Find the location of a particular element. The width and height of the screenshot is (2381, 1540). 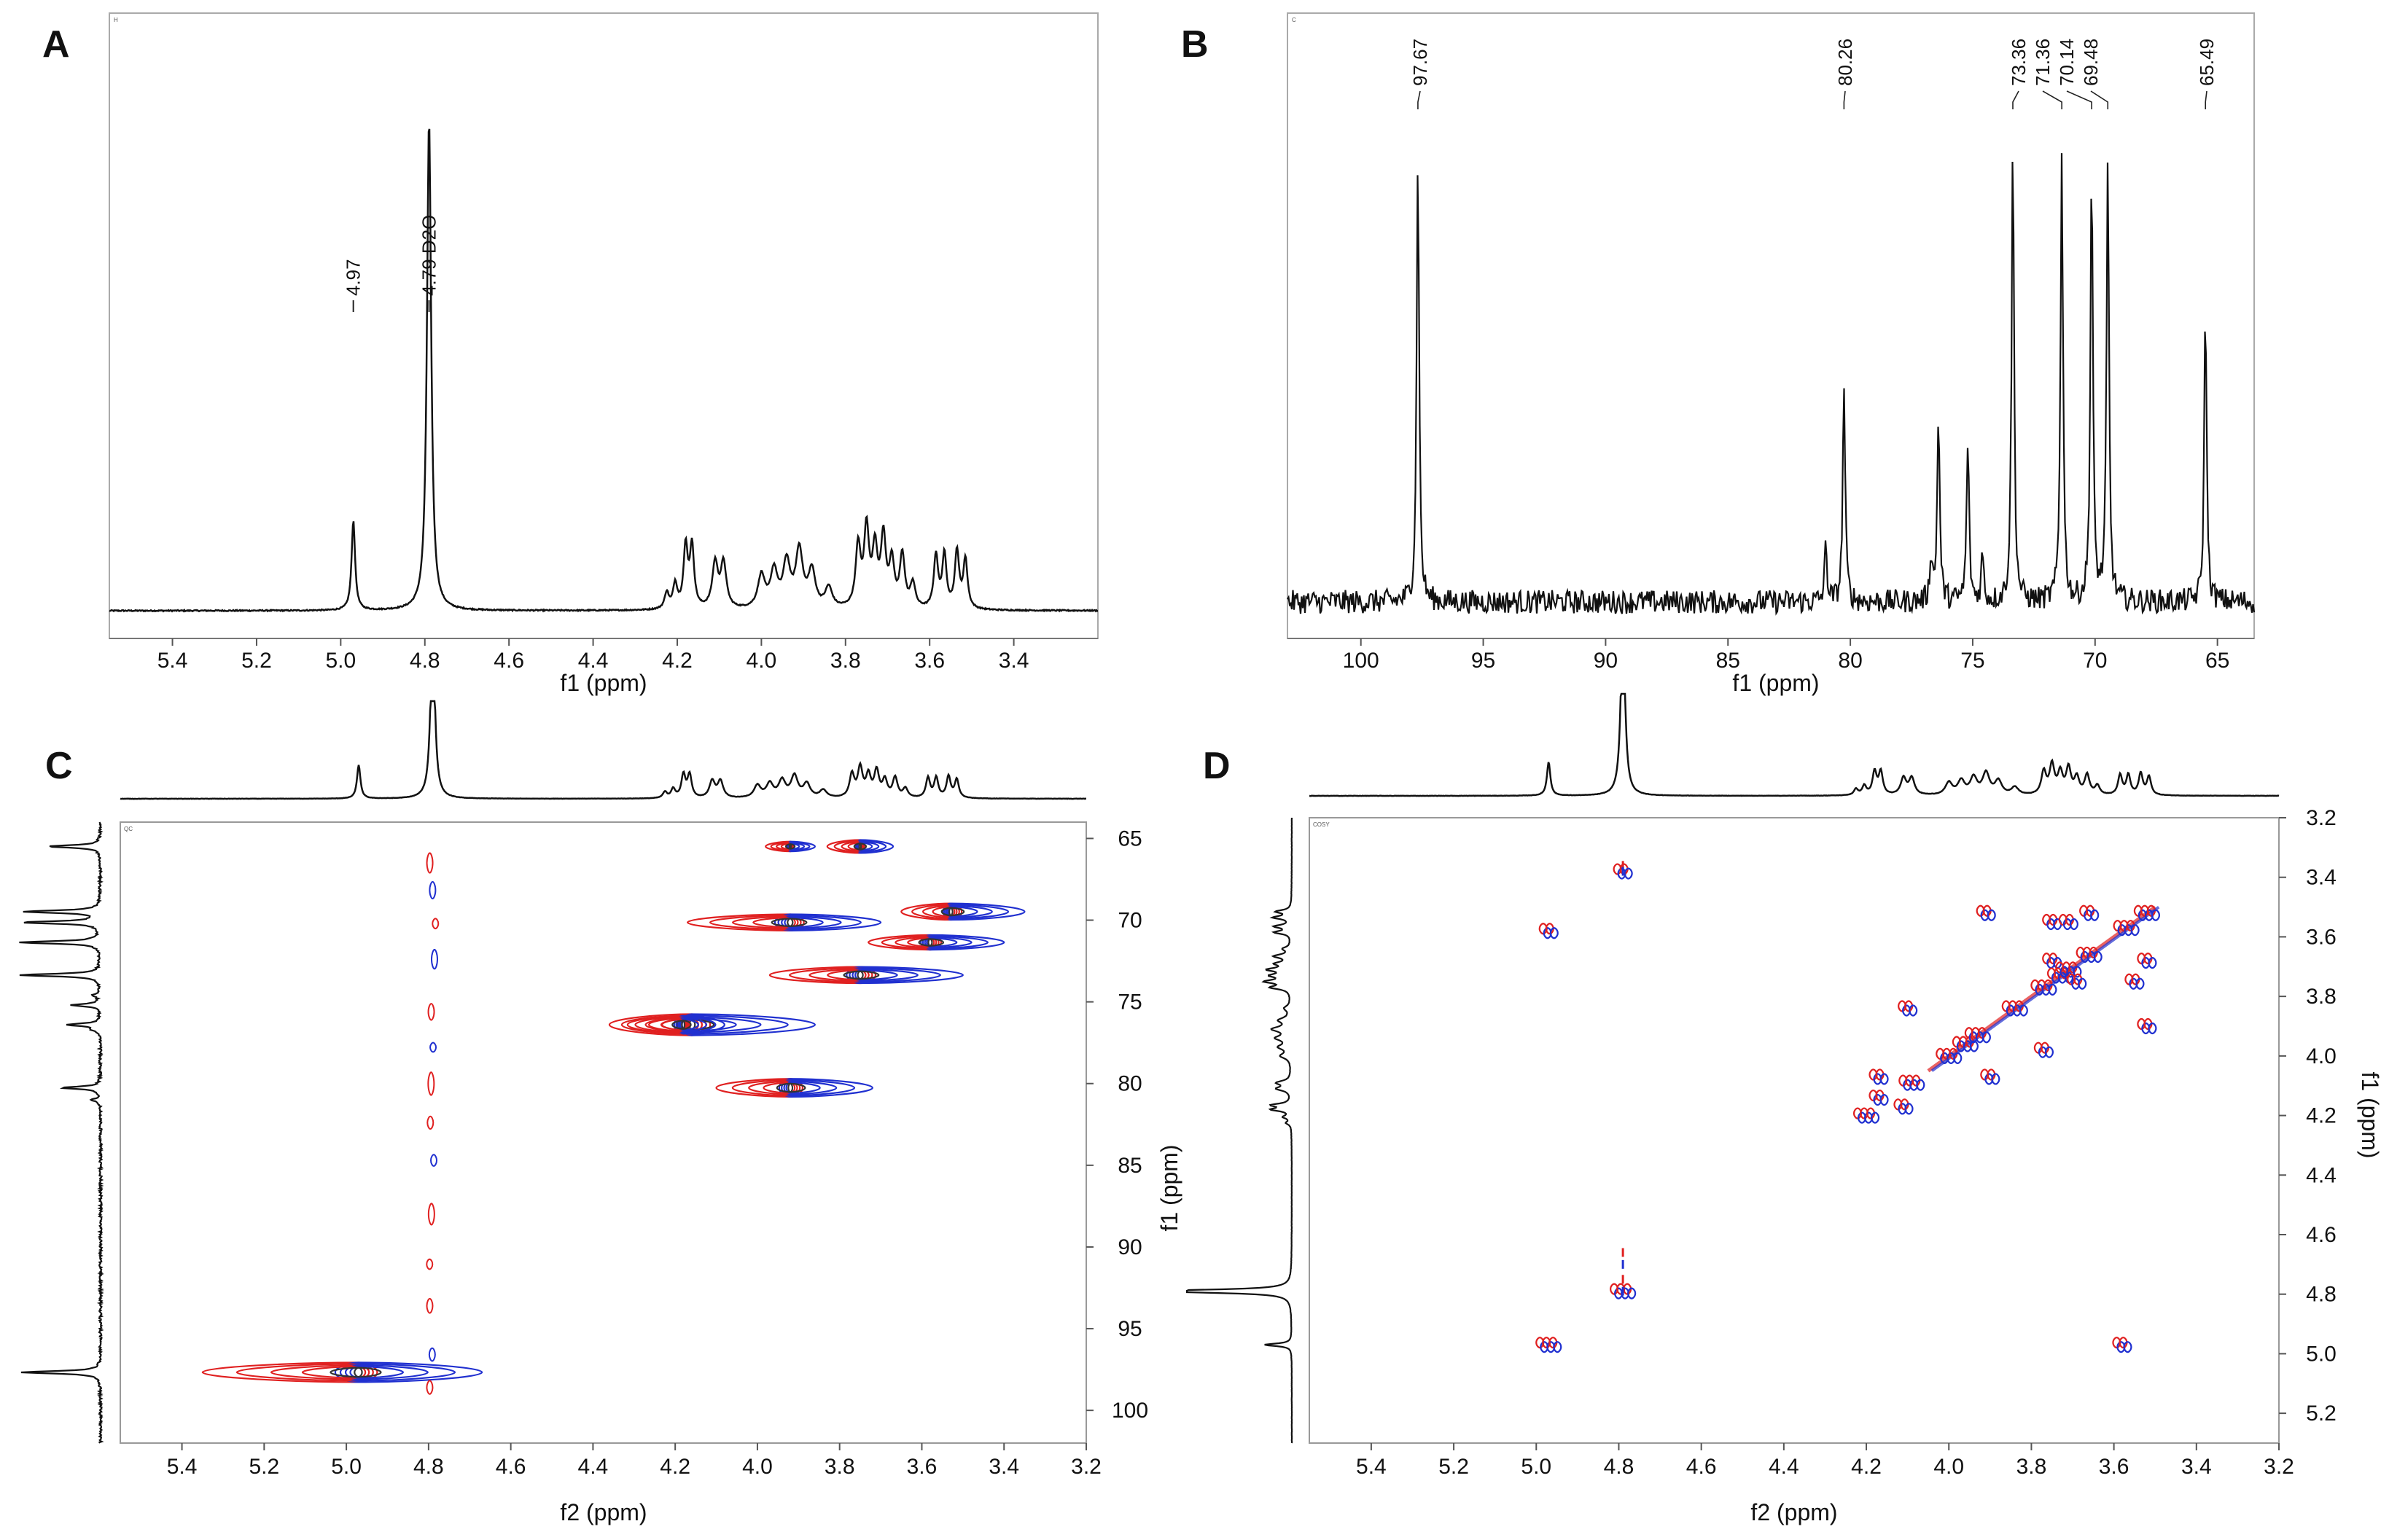

panel-c-y-tick-label: 85 is located at coordinates (1130, 1166).